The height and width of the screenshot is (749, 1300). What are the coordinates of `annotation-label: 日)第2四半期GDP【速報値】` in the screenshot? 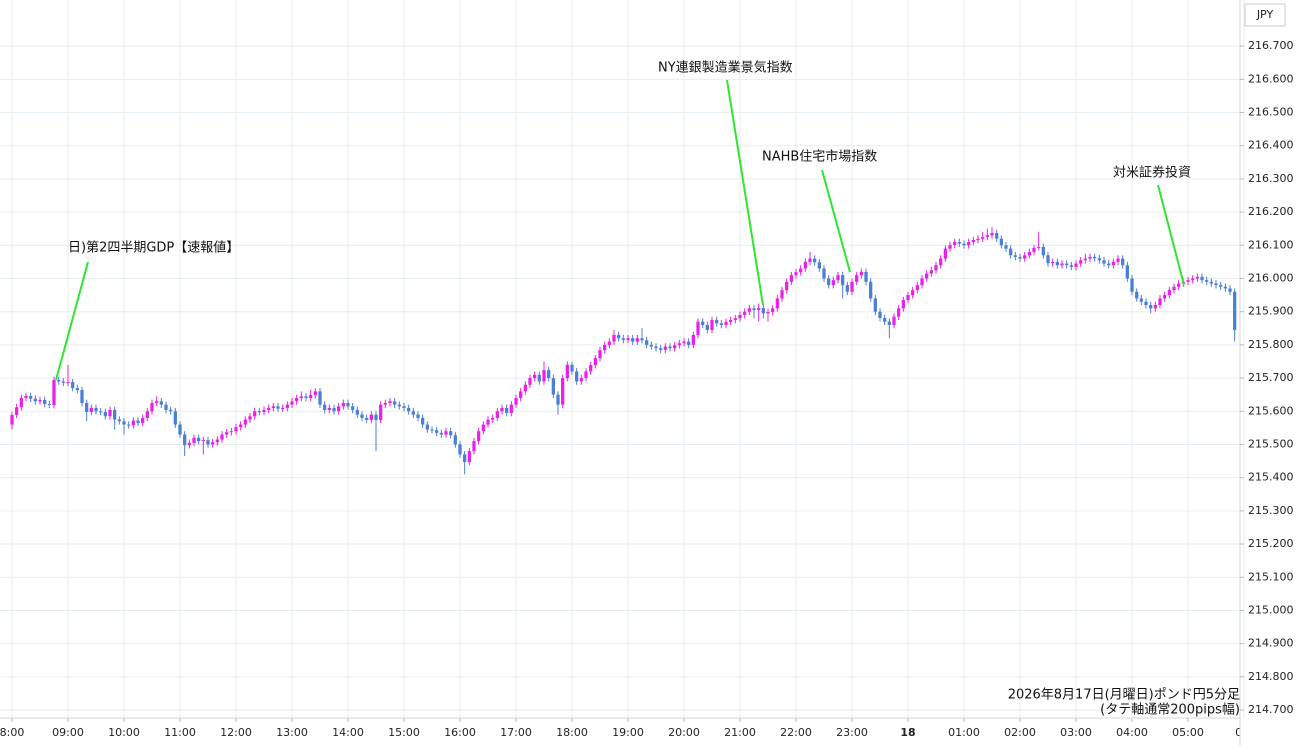 It's located at (153, 248).